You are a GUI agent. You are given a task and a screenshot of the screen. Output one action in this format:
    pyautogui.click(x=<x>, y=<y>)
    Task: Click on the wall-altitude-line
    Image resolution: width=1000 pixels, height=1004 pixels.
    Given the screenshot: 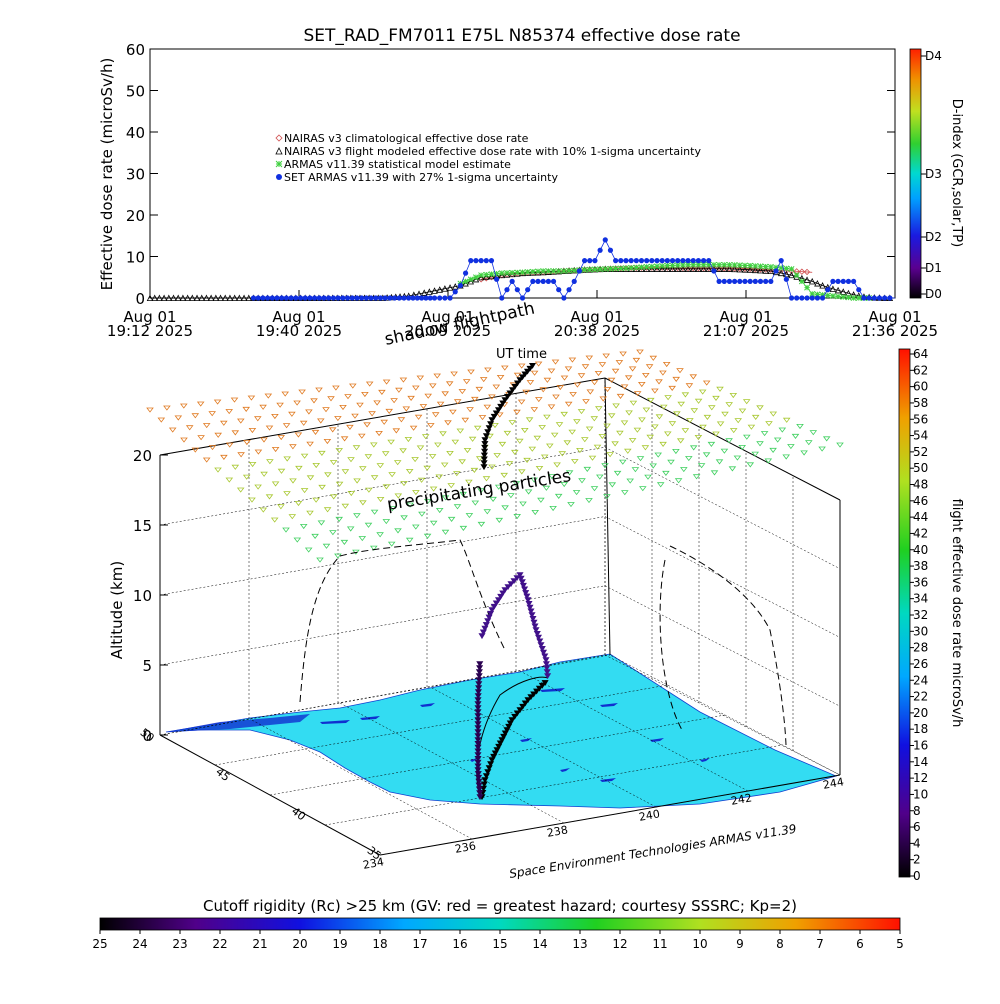 What is the action you would take?
    pyautogui.click(x=382, y=625)
    